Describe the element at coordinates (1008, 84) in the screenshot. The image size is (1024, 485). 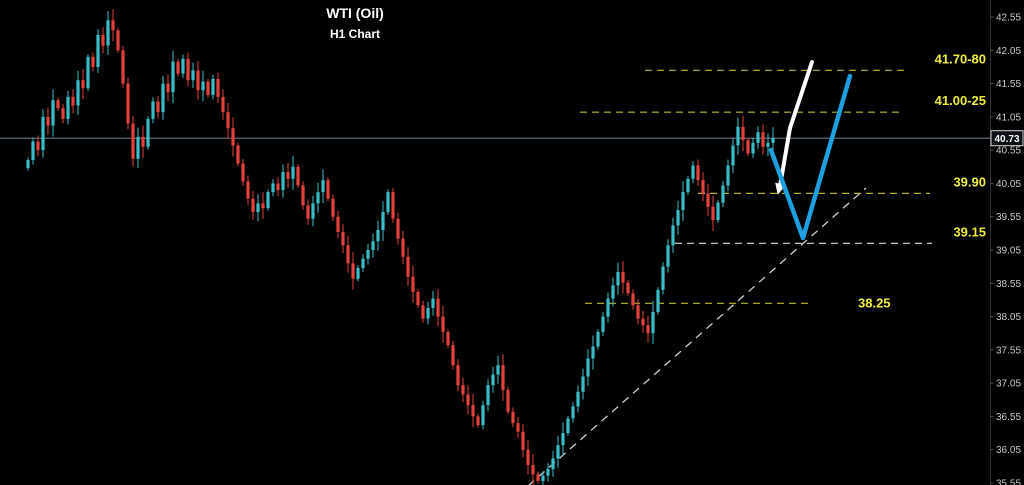
I see `axis-price-label: 41.55` at that location.